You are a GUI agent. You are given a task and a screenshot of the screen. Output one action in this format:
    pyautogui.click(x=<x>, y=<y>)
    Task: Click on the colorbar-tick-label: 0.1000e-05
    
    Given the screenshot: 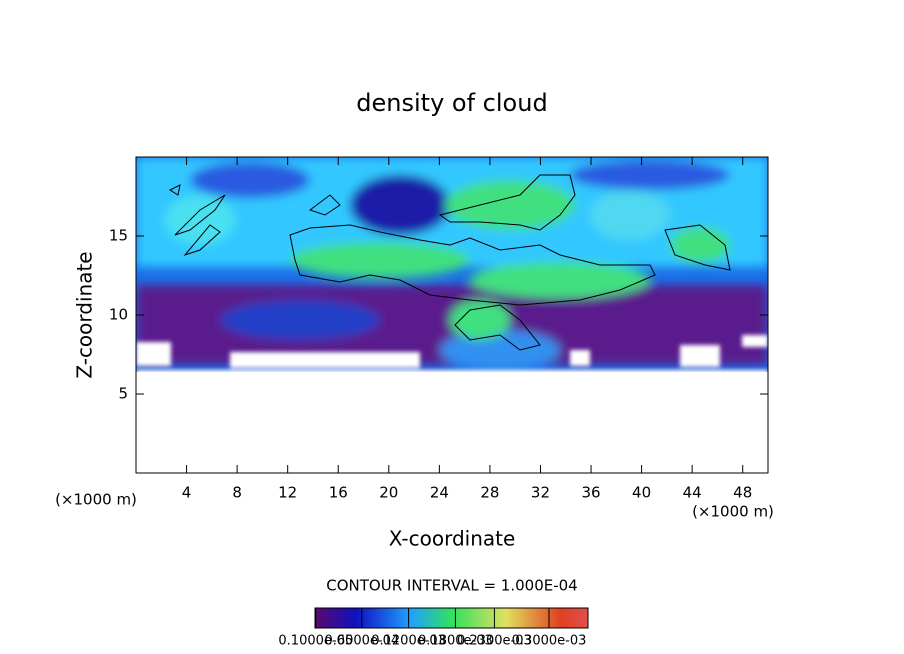 What is the action you would take?
    pyautogui.click(x=315, y=641)
    